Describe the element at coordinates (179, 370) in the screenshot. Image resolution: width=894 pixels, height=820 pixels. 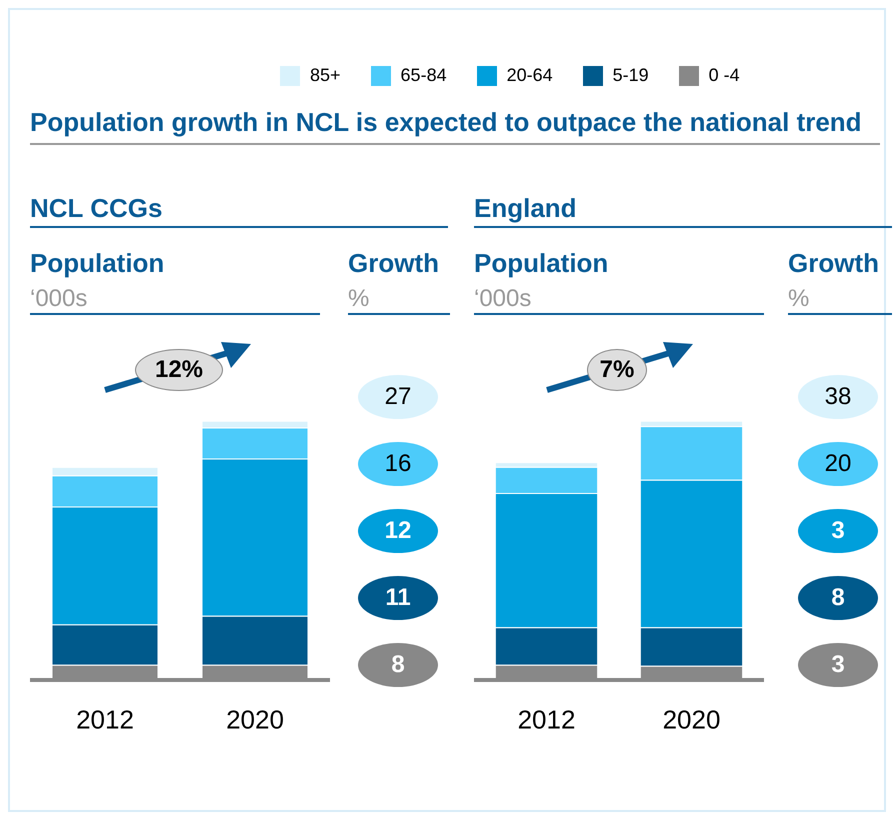
I see `text: 12%` at that location.